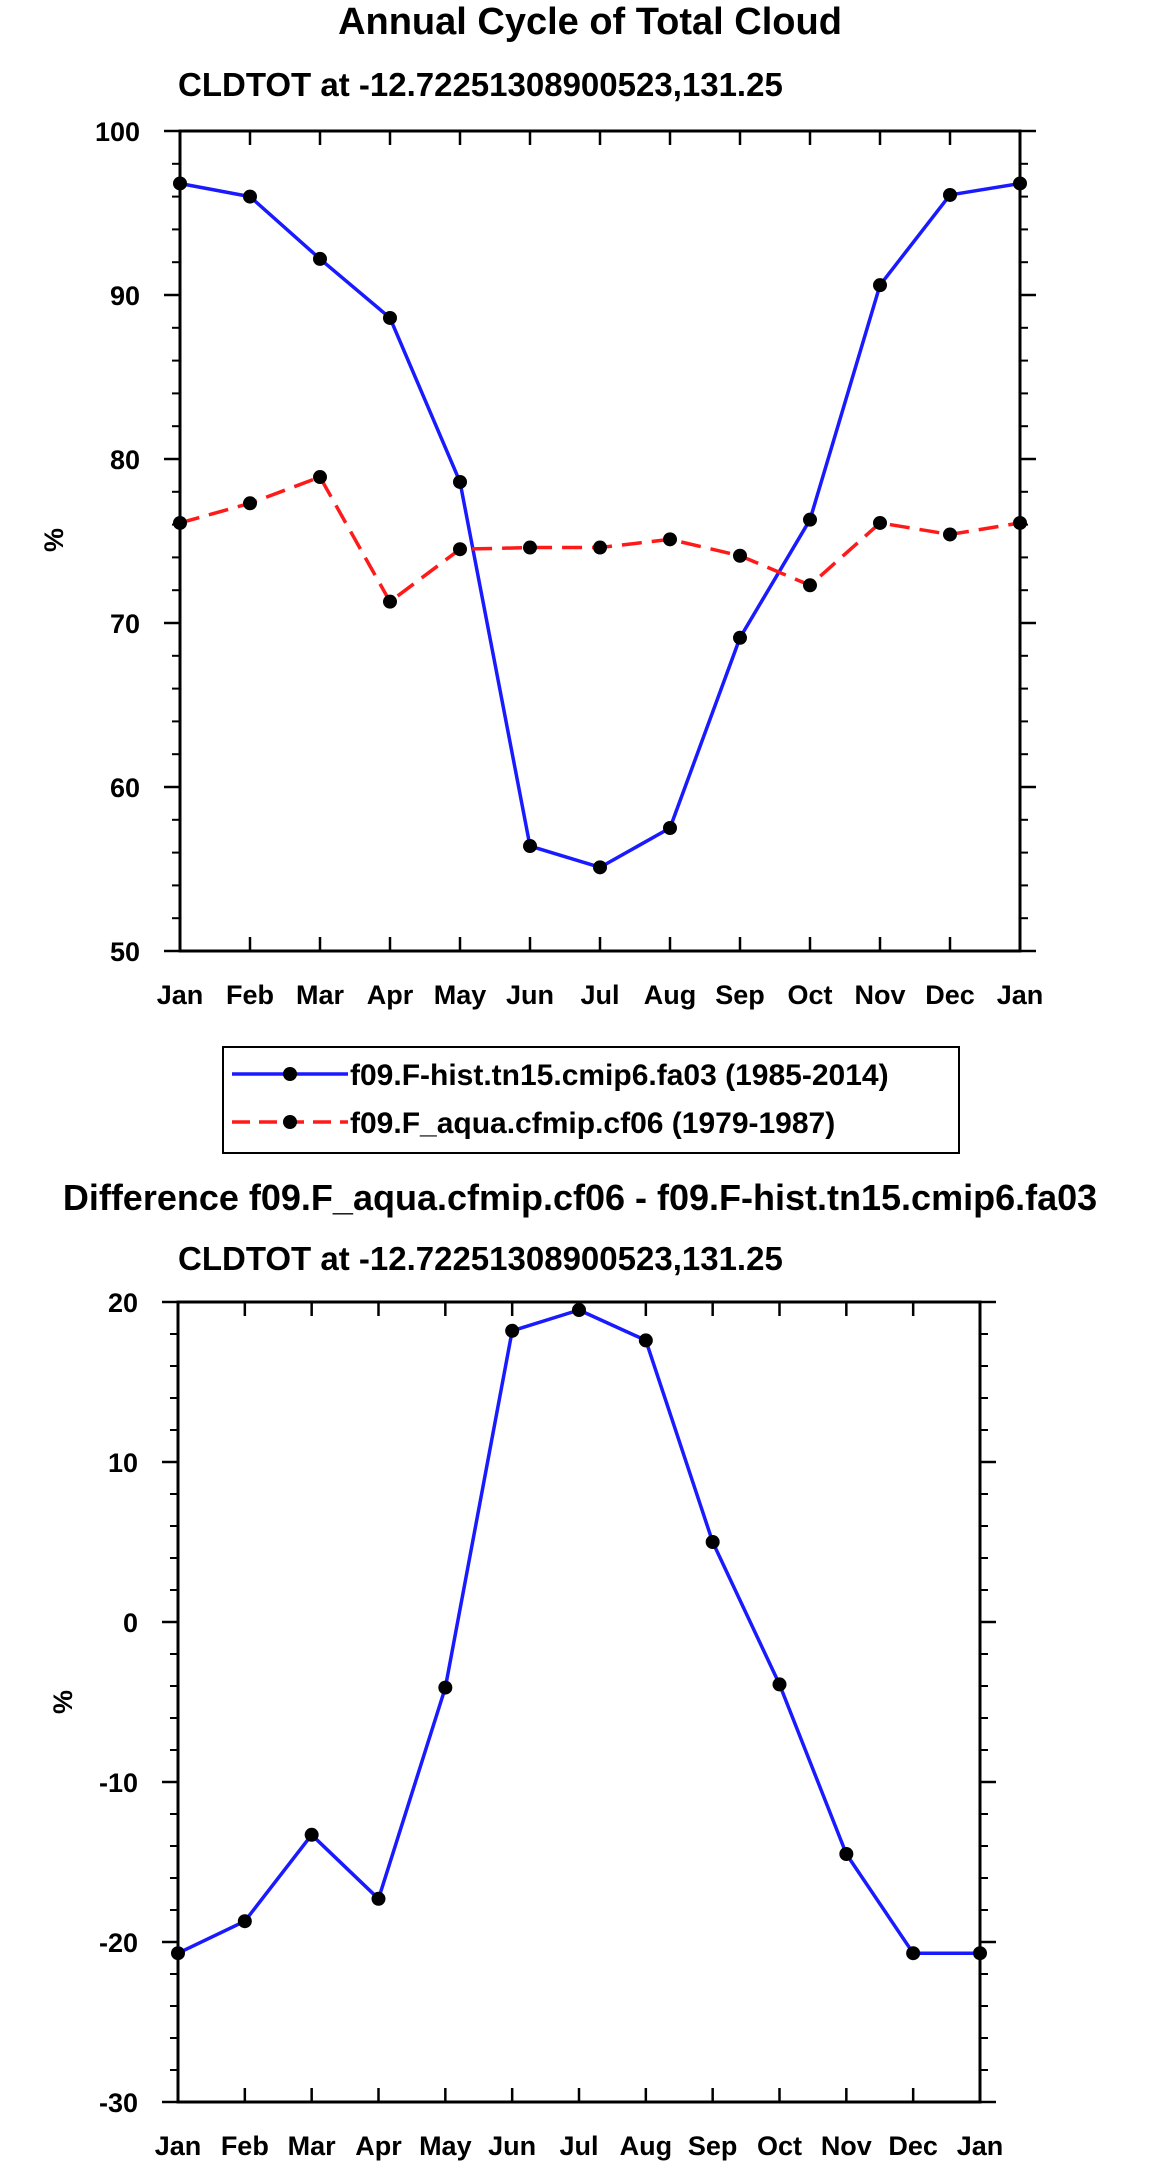 The image size is (1161, 2175). What do you see at coordinates (123, 1303) in the screenshot?
I see `chart2-ytick-label: 20` at bounding box center [123, 1303].